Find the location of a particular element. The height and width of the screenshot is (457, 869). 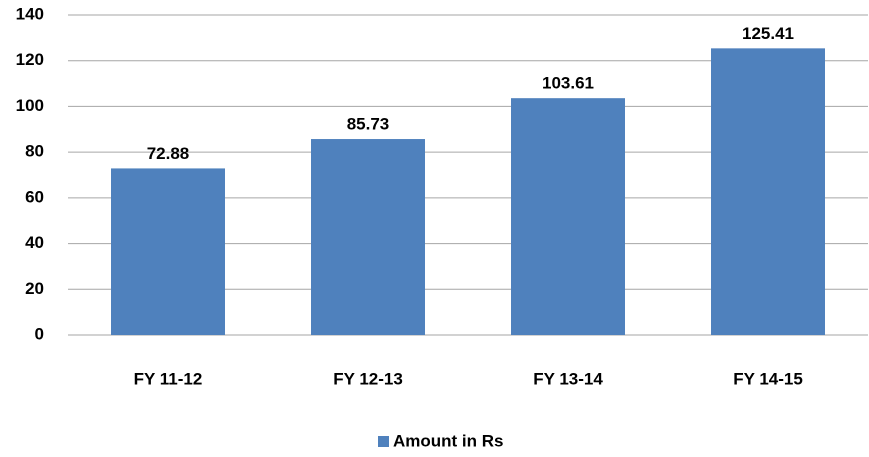

legend-swatch is located at coordinates (383, 441).